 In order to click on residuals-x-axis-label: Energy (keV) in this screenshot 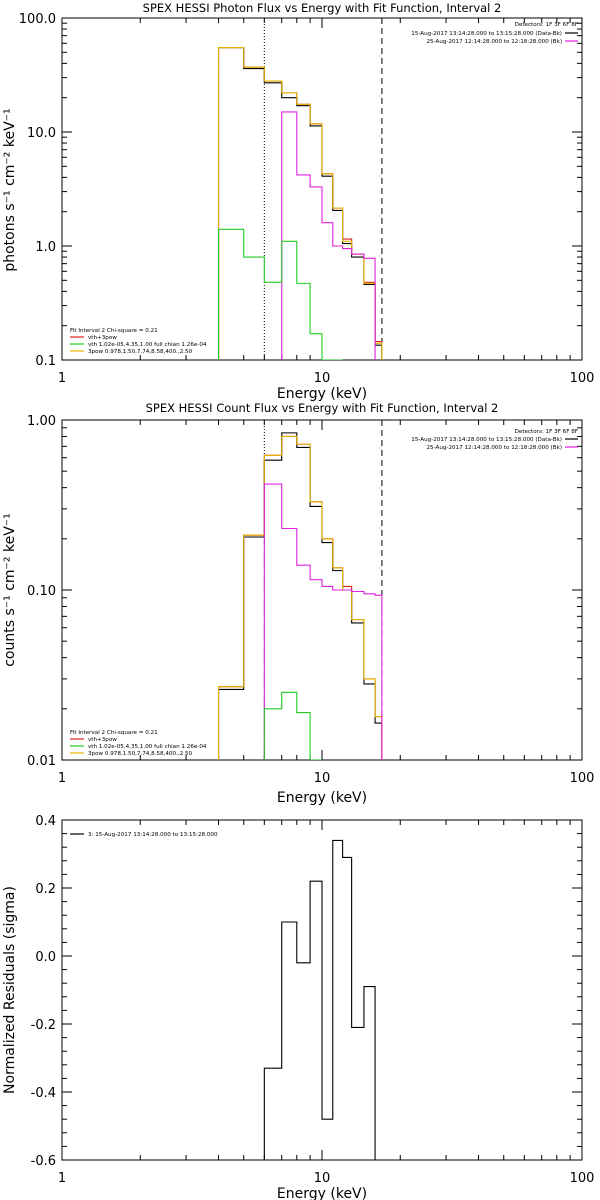, I will do `click(322, 1193)`.